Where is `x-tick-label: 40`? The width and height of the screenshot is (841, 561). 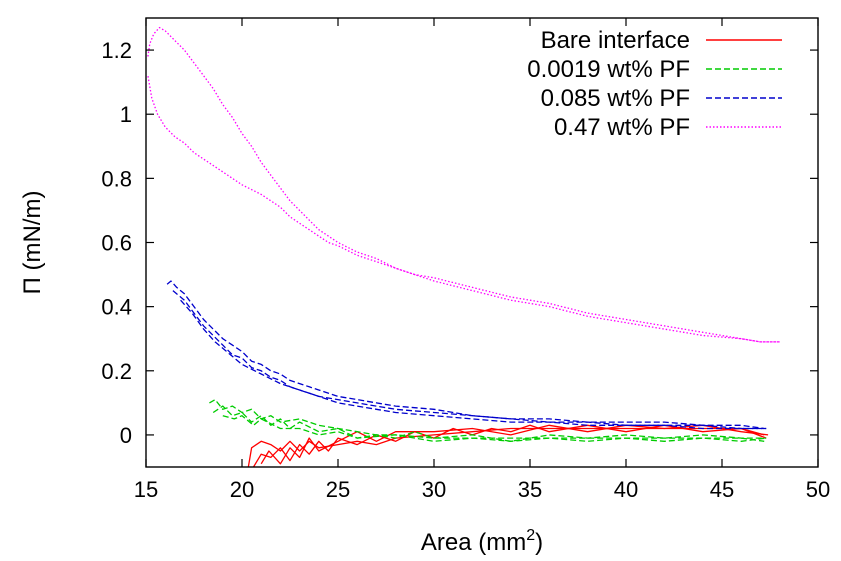 x-tick-label: 40 is located at coordinates (626, 489).